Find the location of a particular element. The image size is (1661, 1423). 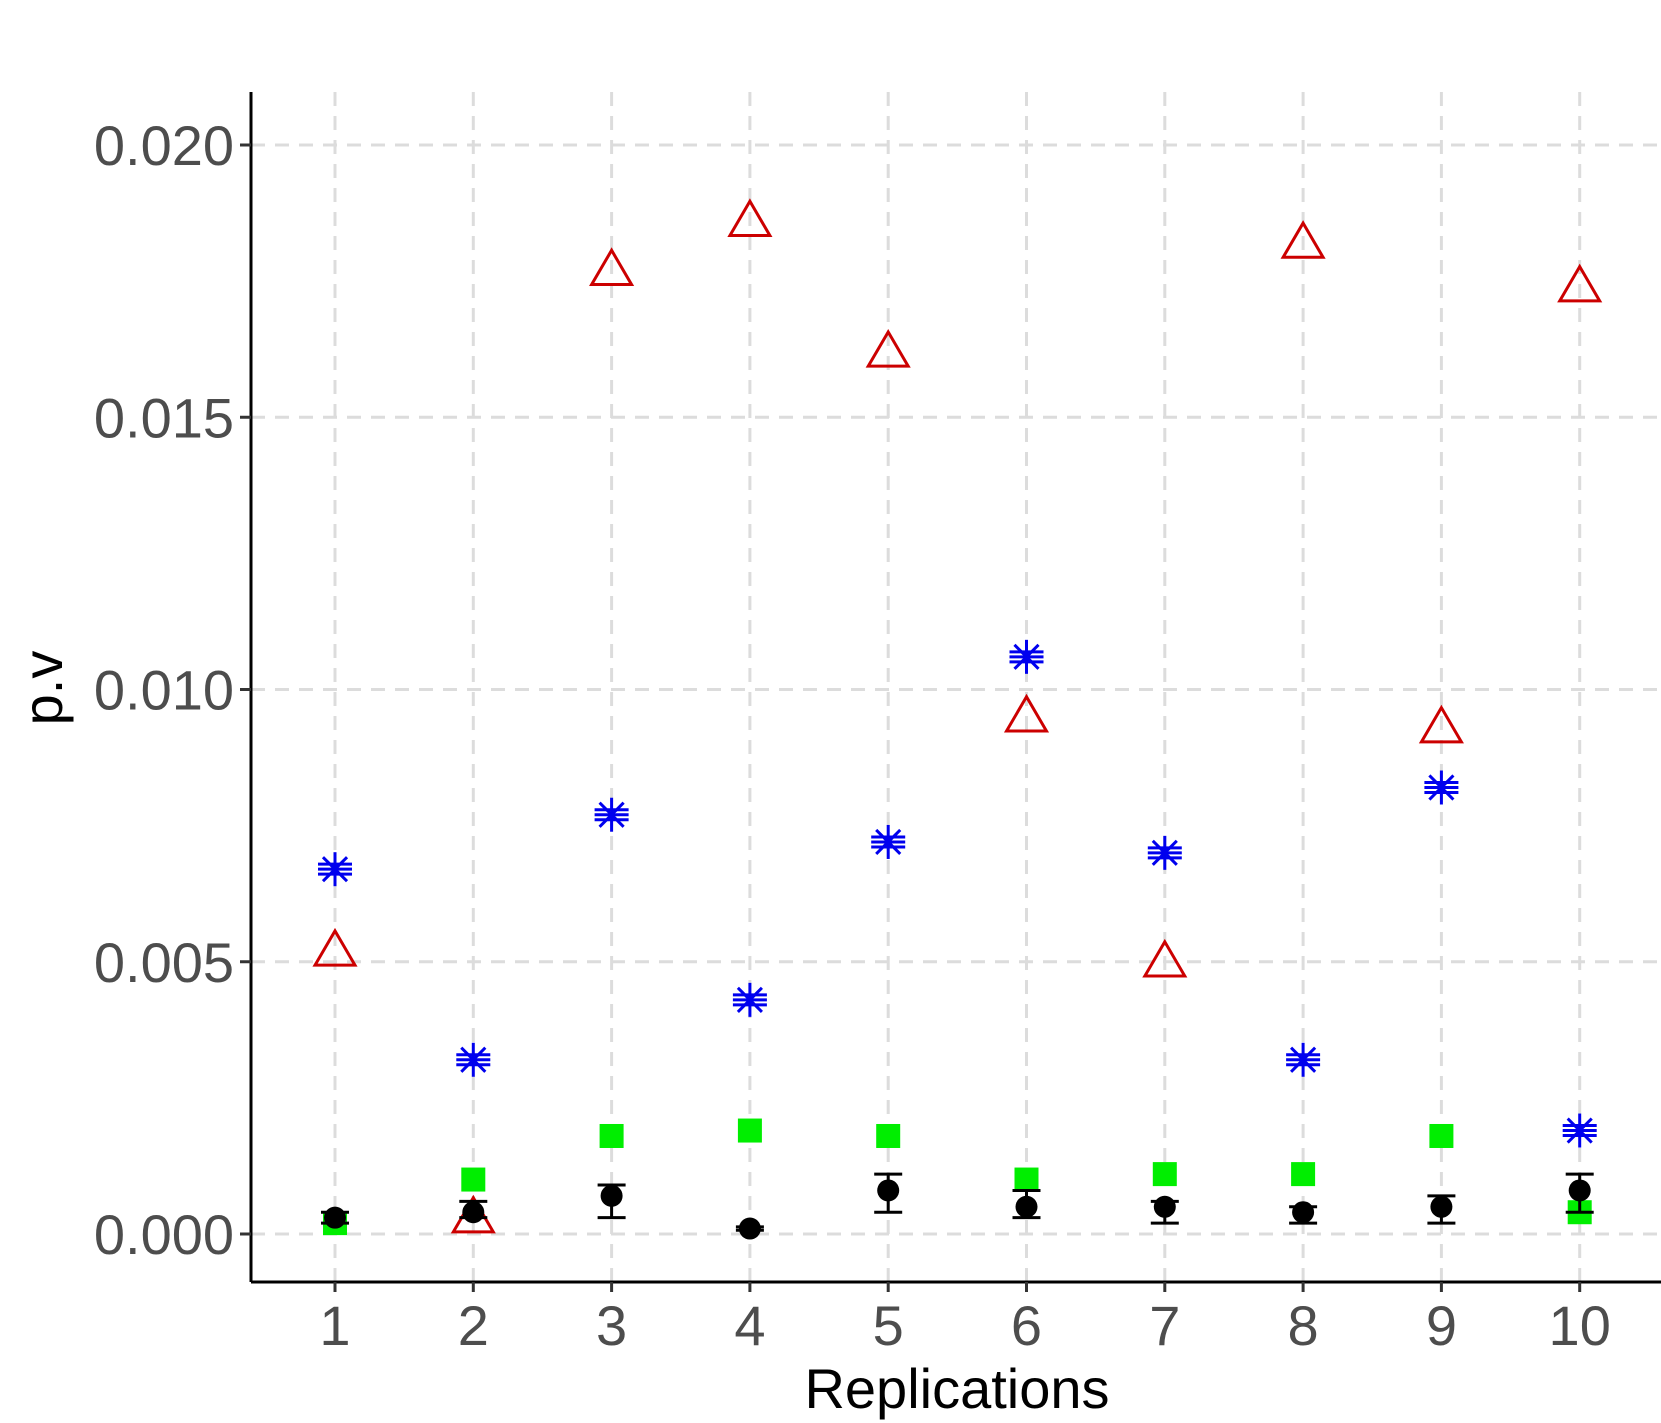

y-tick-label: 0.005 is located at coordinates (164, 962).